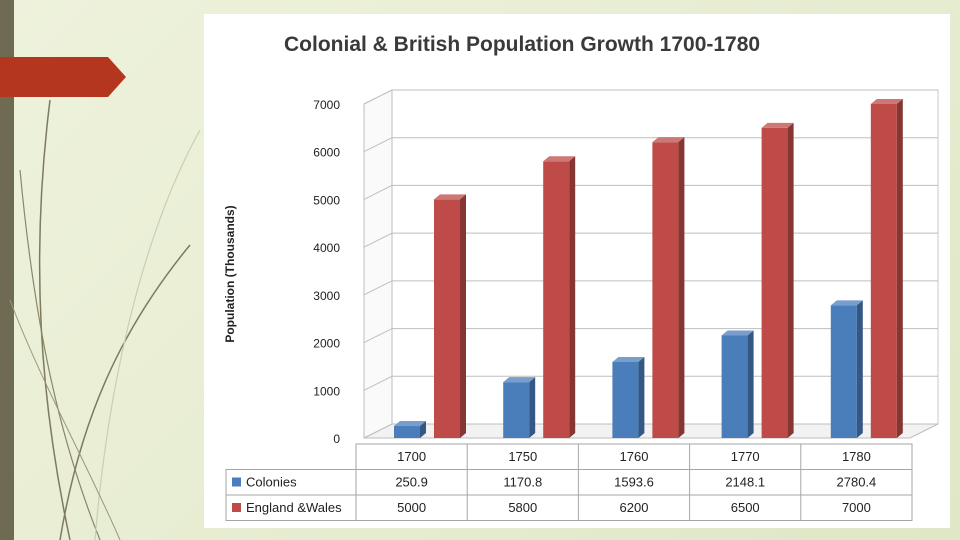  Describe the element at coordinates (857, 482) in the screenshot. I see `data-value-label: 2780.4` at that location.